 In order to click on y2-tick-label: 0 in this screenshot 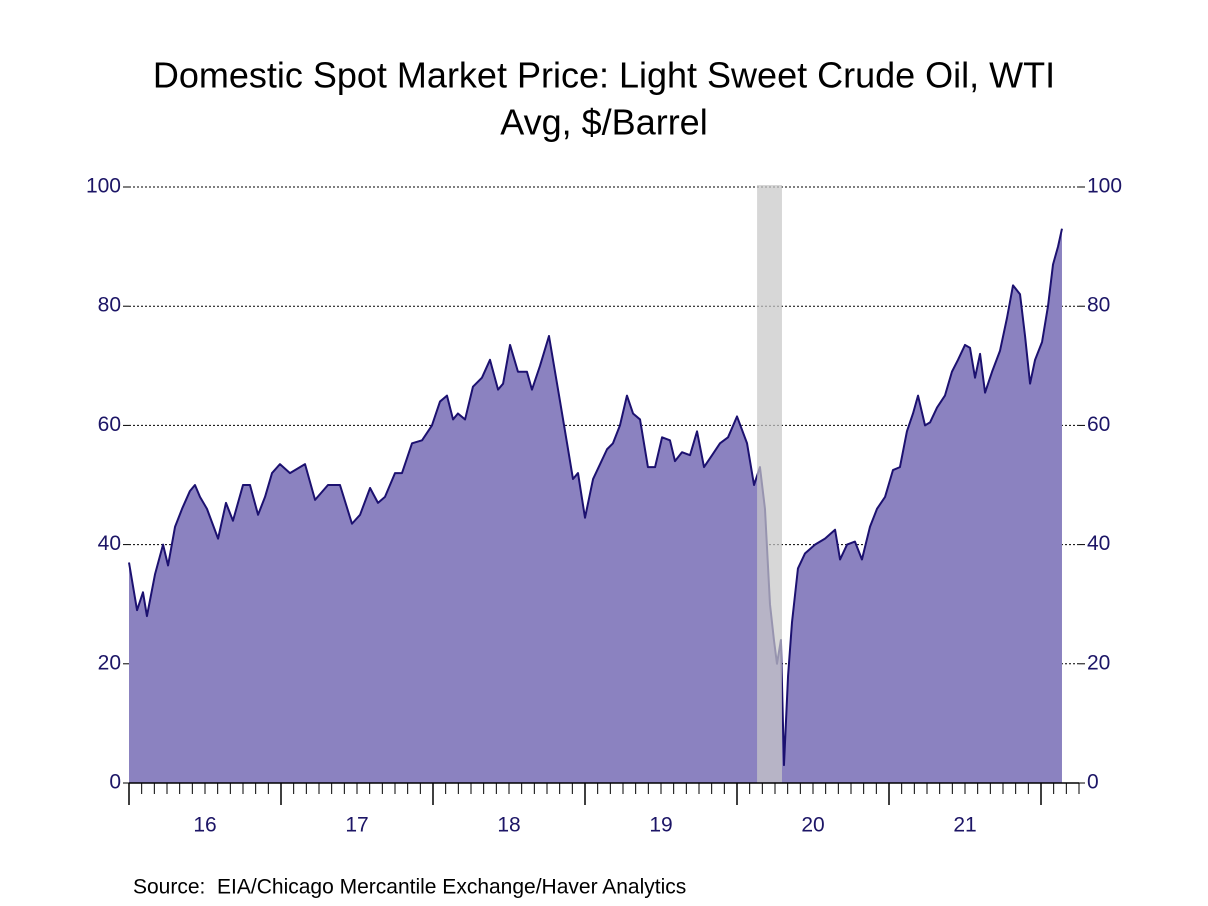, I will do `click(1093, 782)`.